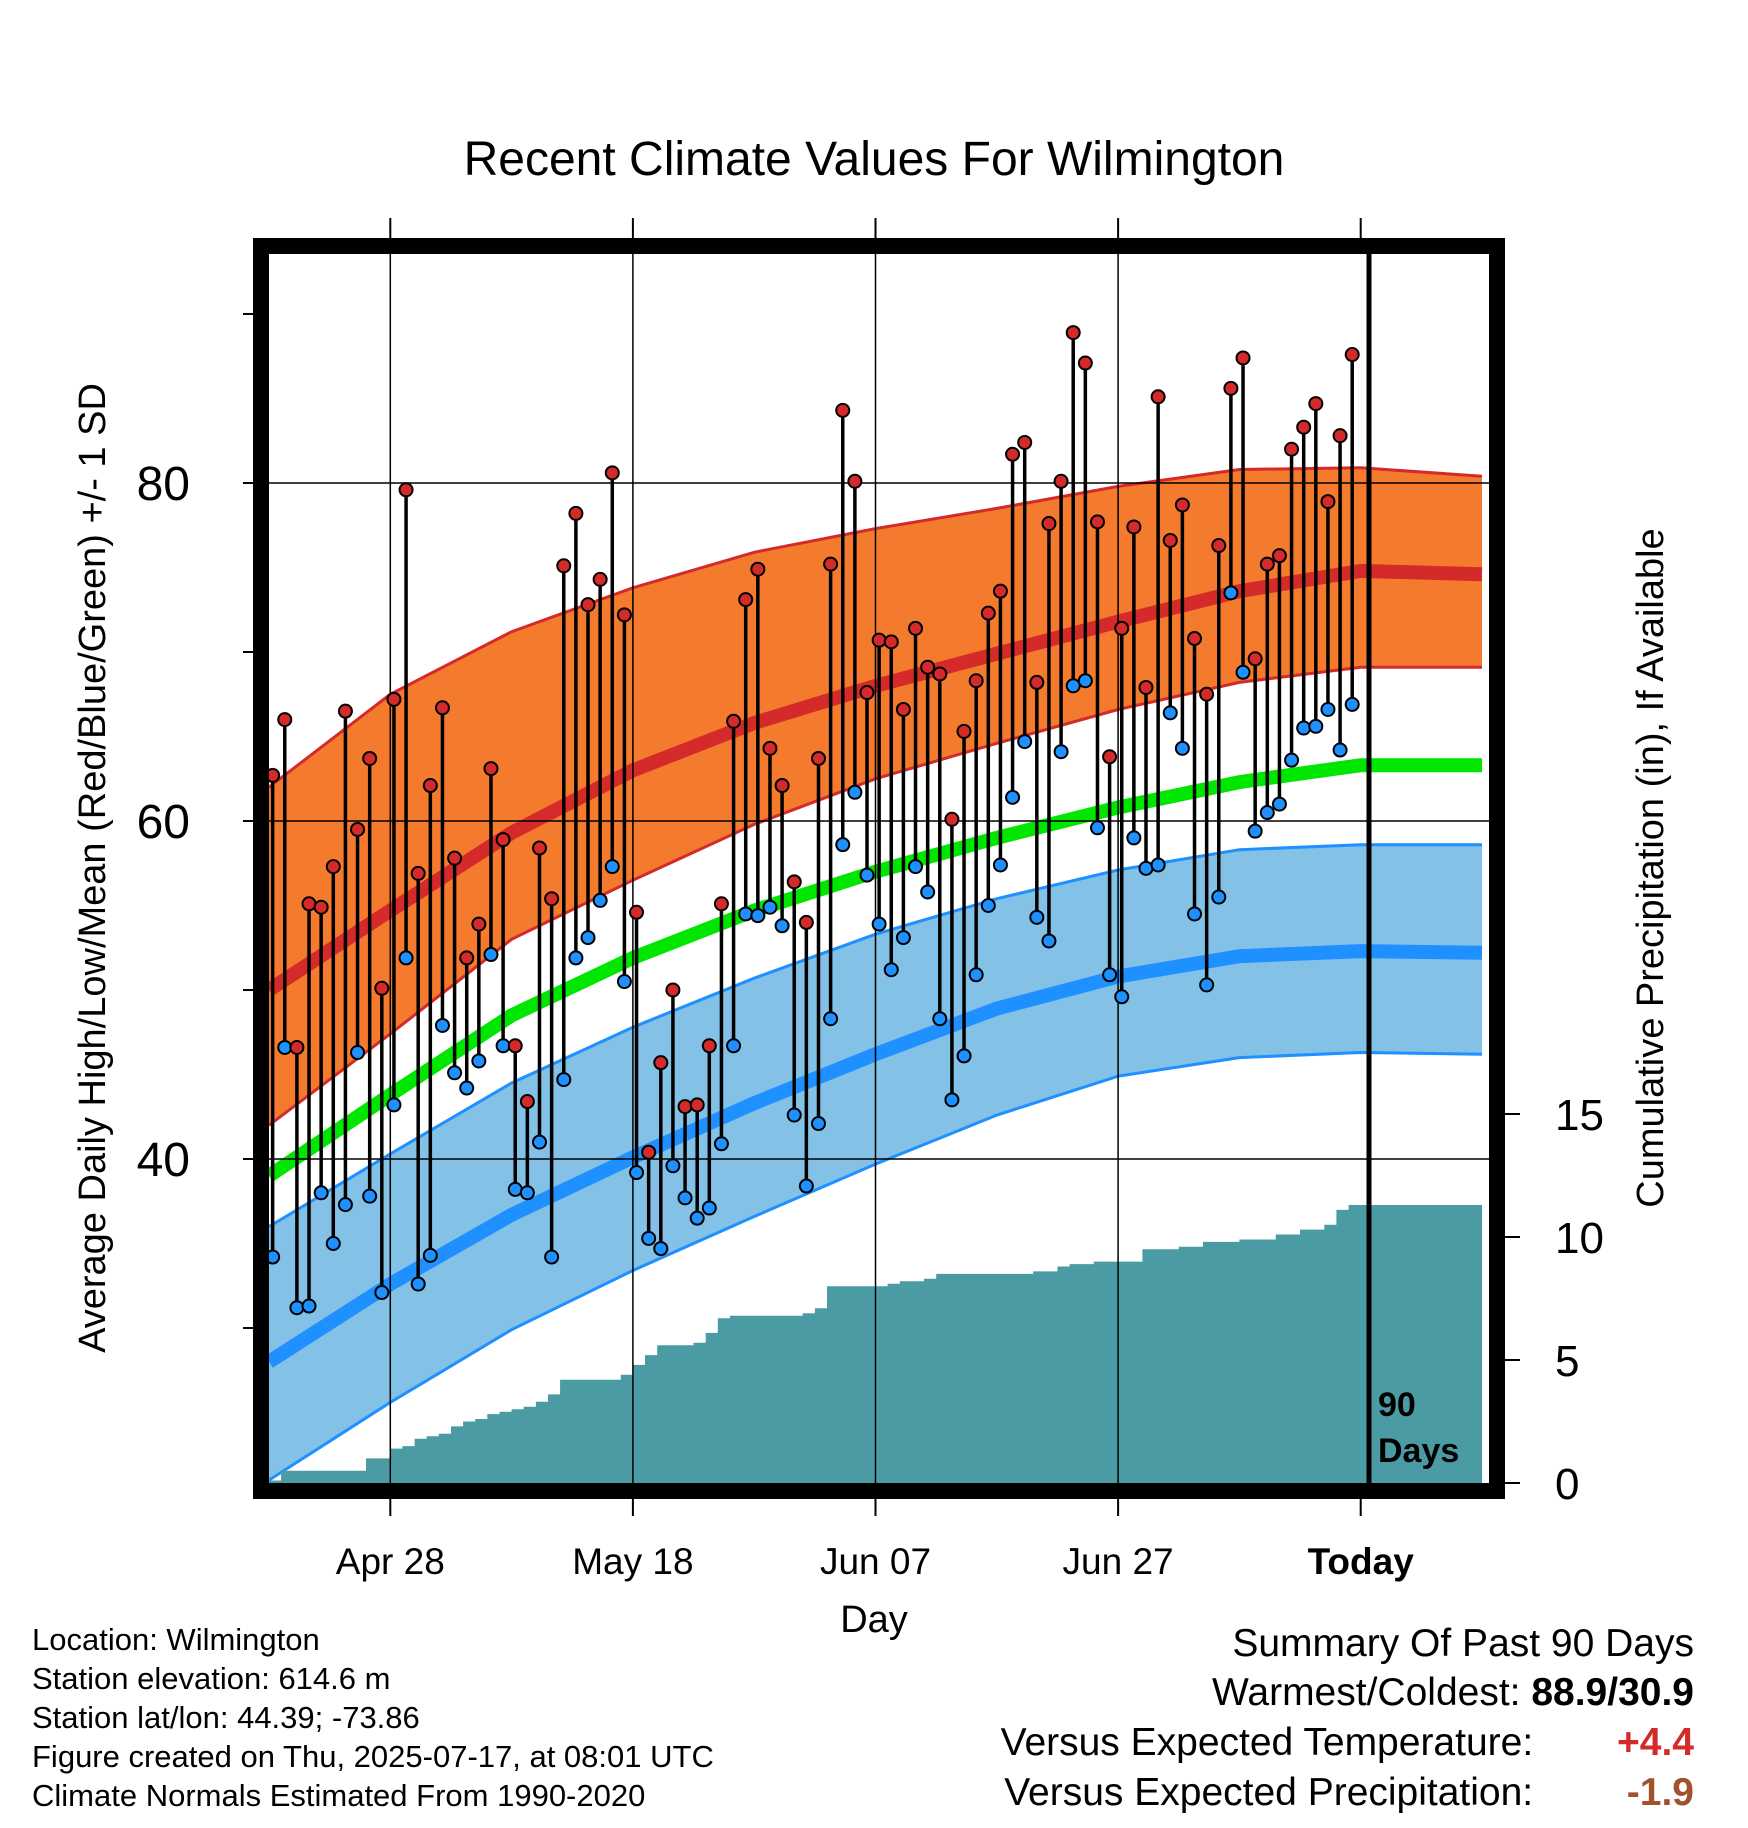 This screenshot has width=1748, height=1828. Describe the element at coordinates (1655, 1742) in the screenshot. I see `temp-anomaly-value: +4.4` at that location.